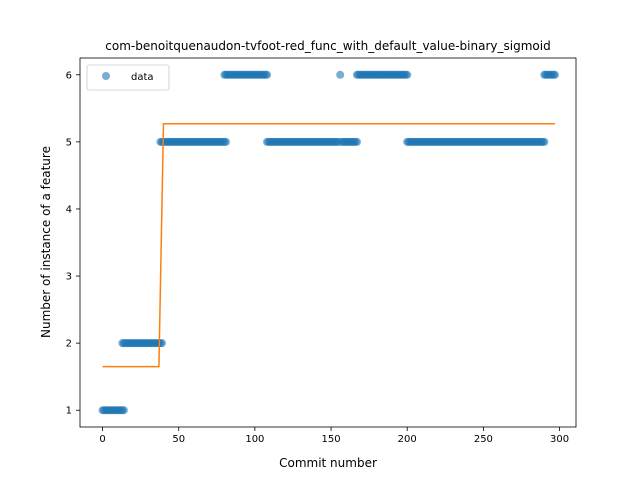  Describe the element at coordinates (69, 75) in the screenshot. I see `y-tick-label-6: 6` at that location.